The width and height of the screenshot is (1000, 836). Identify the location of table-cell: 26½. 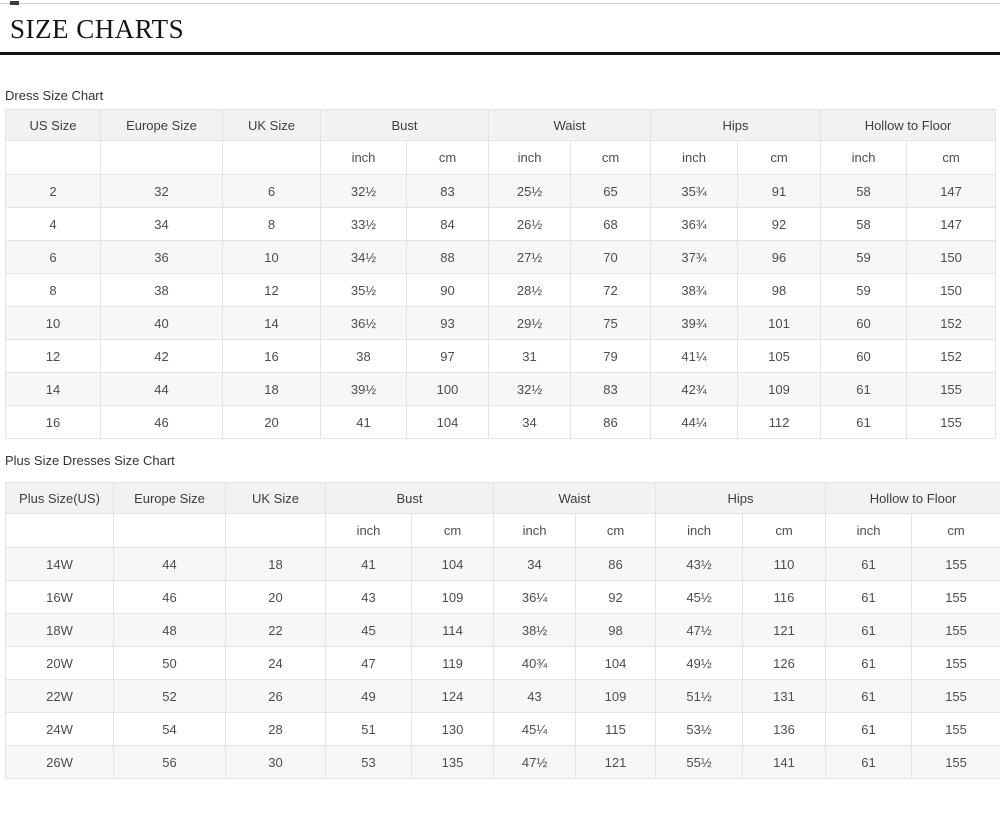
(530, 224).